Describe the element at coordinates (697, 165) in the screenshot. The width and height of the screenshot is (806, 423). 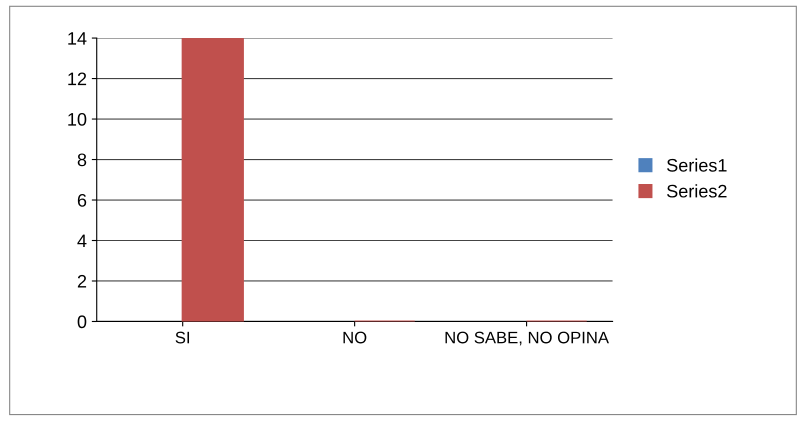
I see `legend-label: Series1` at that location.